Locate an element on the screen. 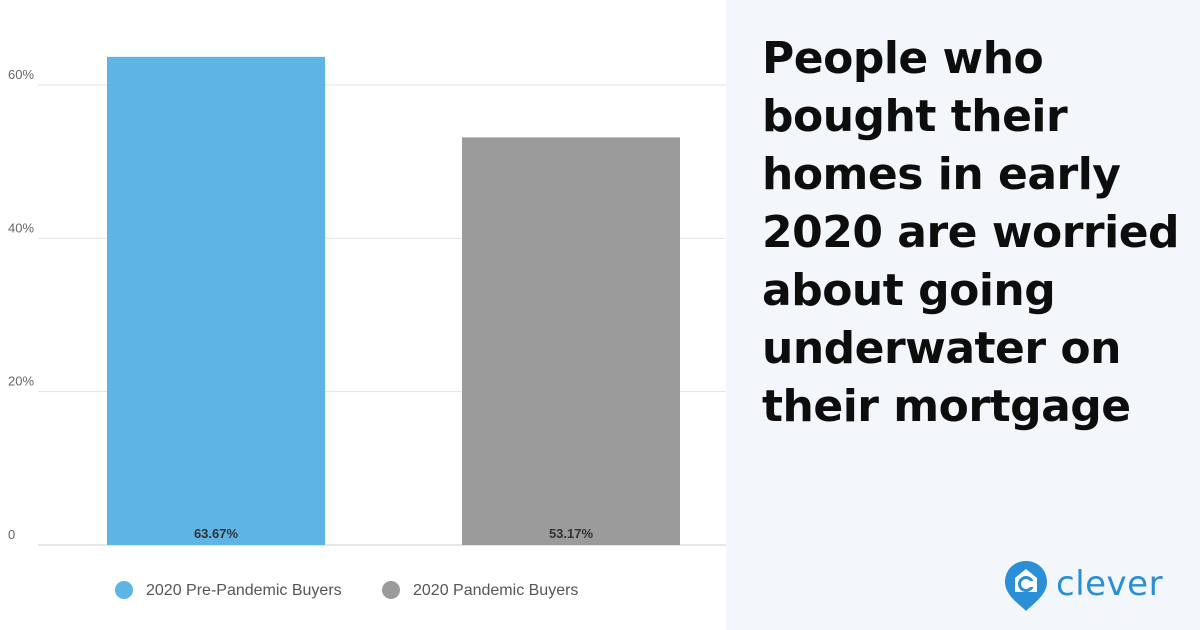 This screenshot has width=1200, height=630. brand-logo: clever is located at coordinates (1082, 586).